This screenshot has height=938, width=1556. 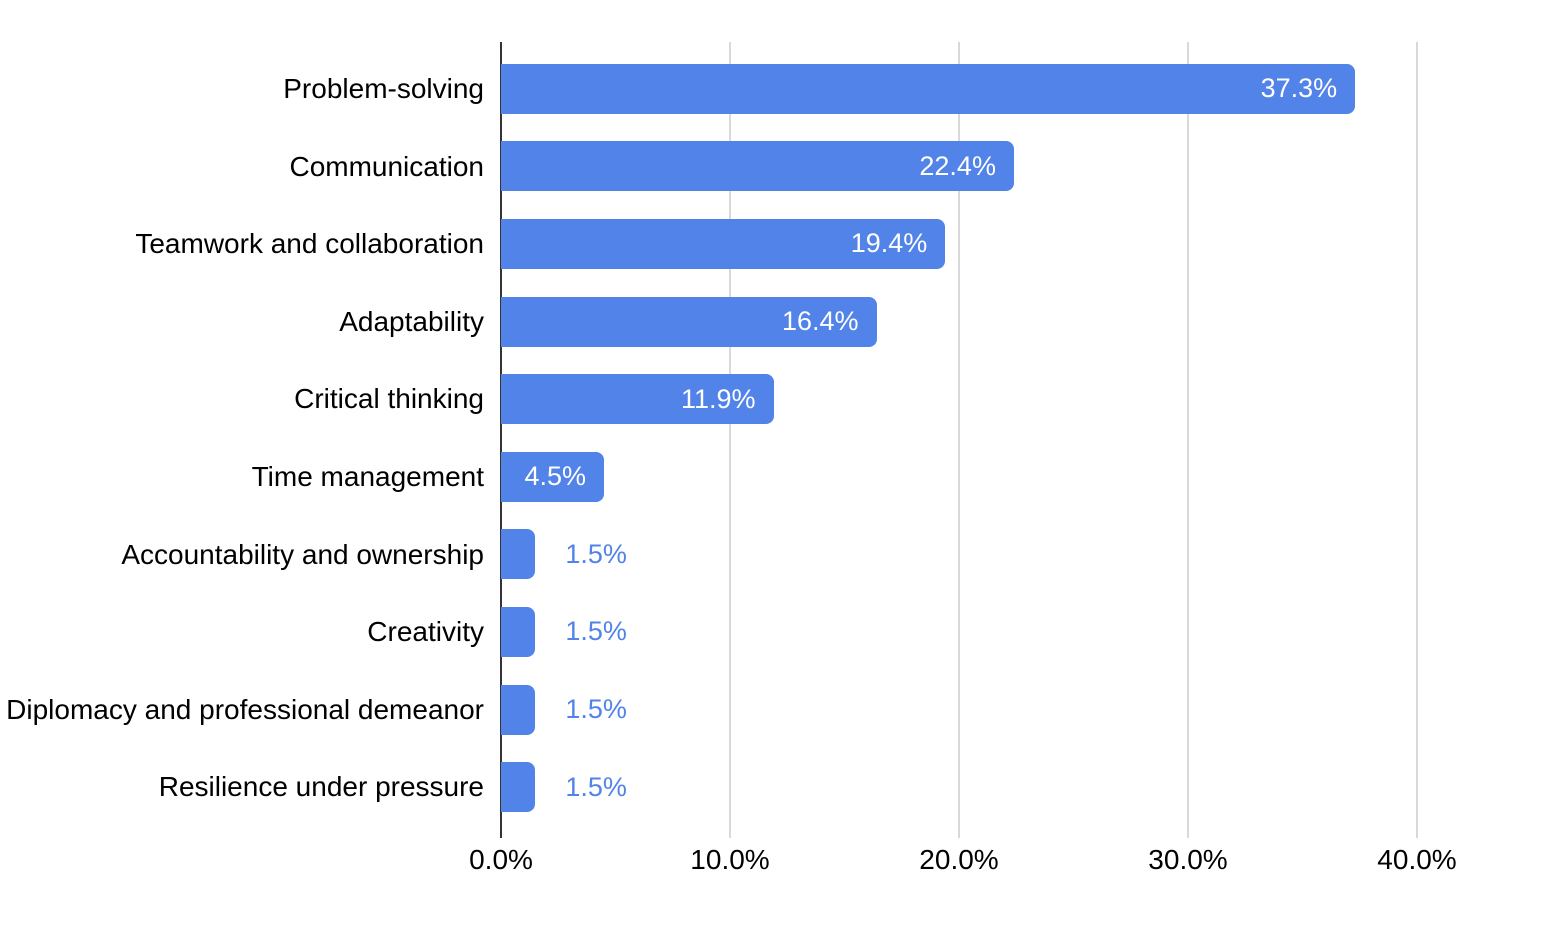 I want to click on bar: 4.5%, so click(x=553, y=476).